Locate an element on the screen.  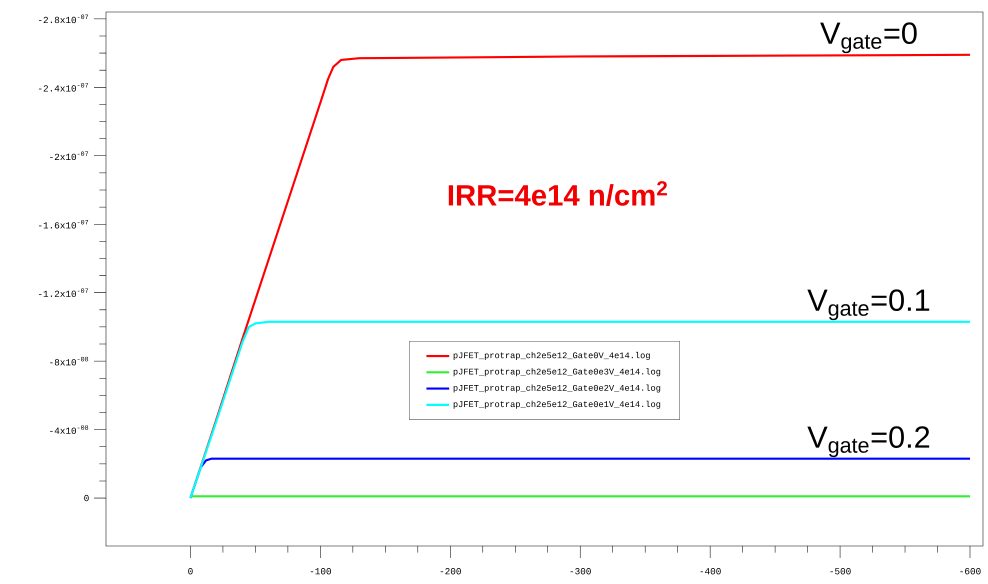
y-tick-label: -1.6x10$^{-07}$ is located at coordinates (63, 224).